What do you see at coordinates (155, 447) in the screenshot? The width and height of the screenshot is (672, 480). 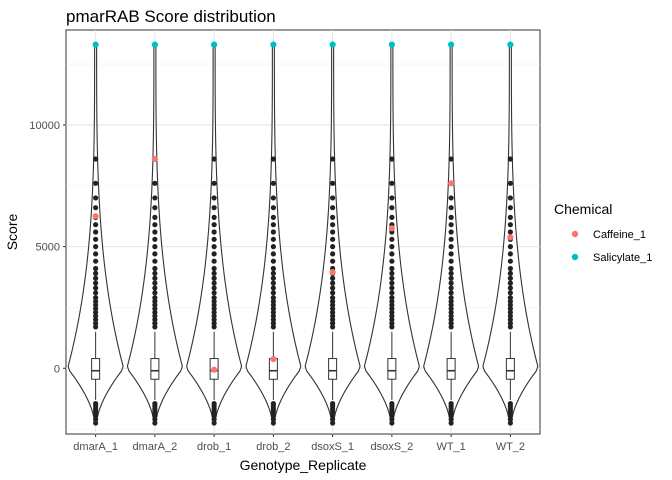 I see `x-tick-label-dmarA_2: dmarA_2` at bounding box center [155, 447].